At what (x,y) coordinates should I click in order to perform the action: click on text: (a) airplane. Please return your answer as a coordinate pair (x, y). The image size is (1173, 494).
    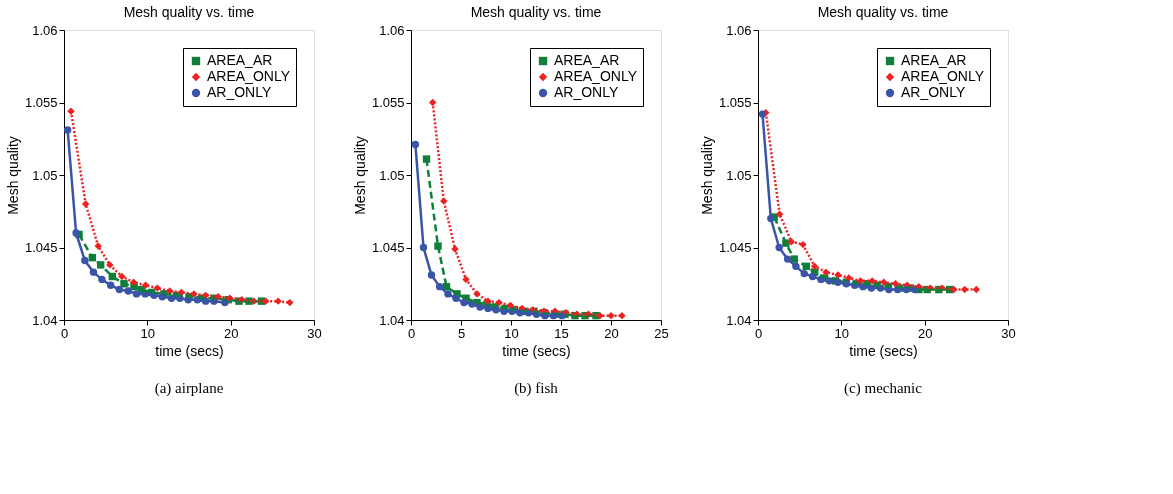
    Looking at the image, I should click on (189, 388).